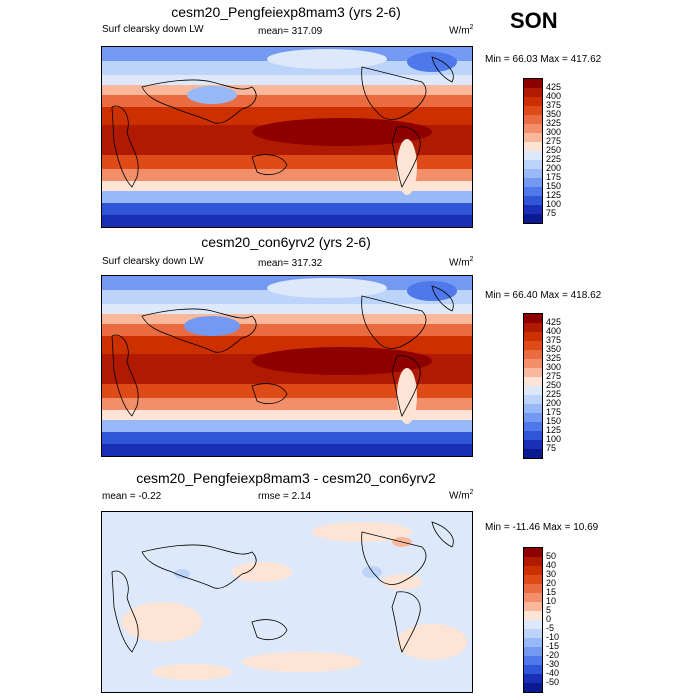  I want to click on panel-2-colorbar-tick: 250, so click(554, 385).